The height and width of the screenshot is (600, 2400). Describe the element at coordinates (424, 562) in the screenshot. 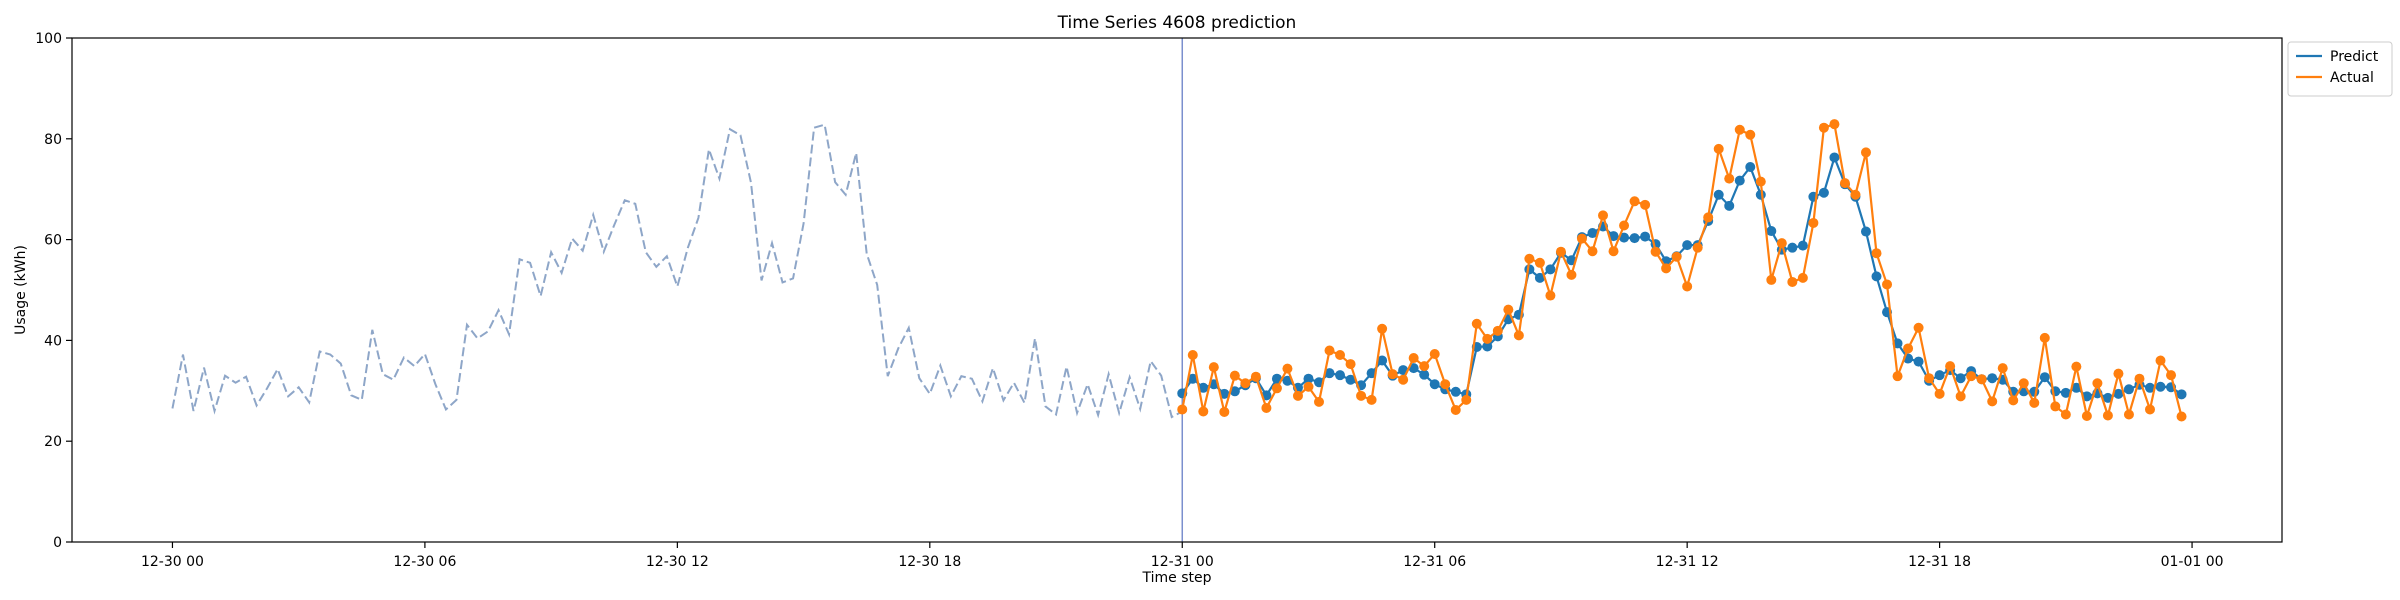

I see `x-tick-label: 12-30 06` at that location.